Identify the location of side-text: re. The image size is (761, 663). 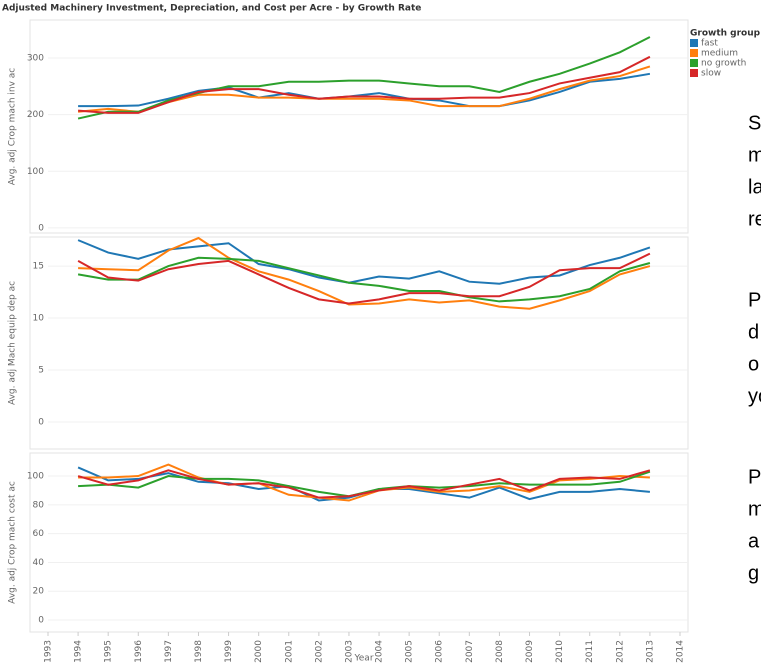
(754, 219).